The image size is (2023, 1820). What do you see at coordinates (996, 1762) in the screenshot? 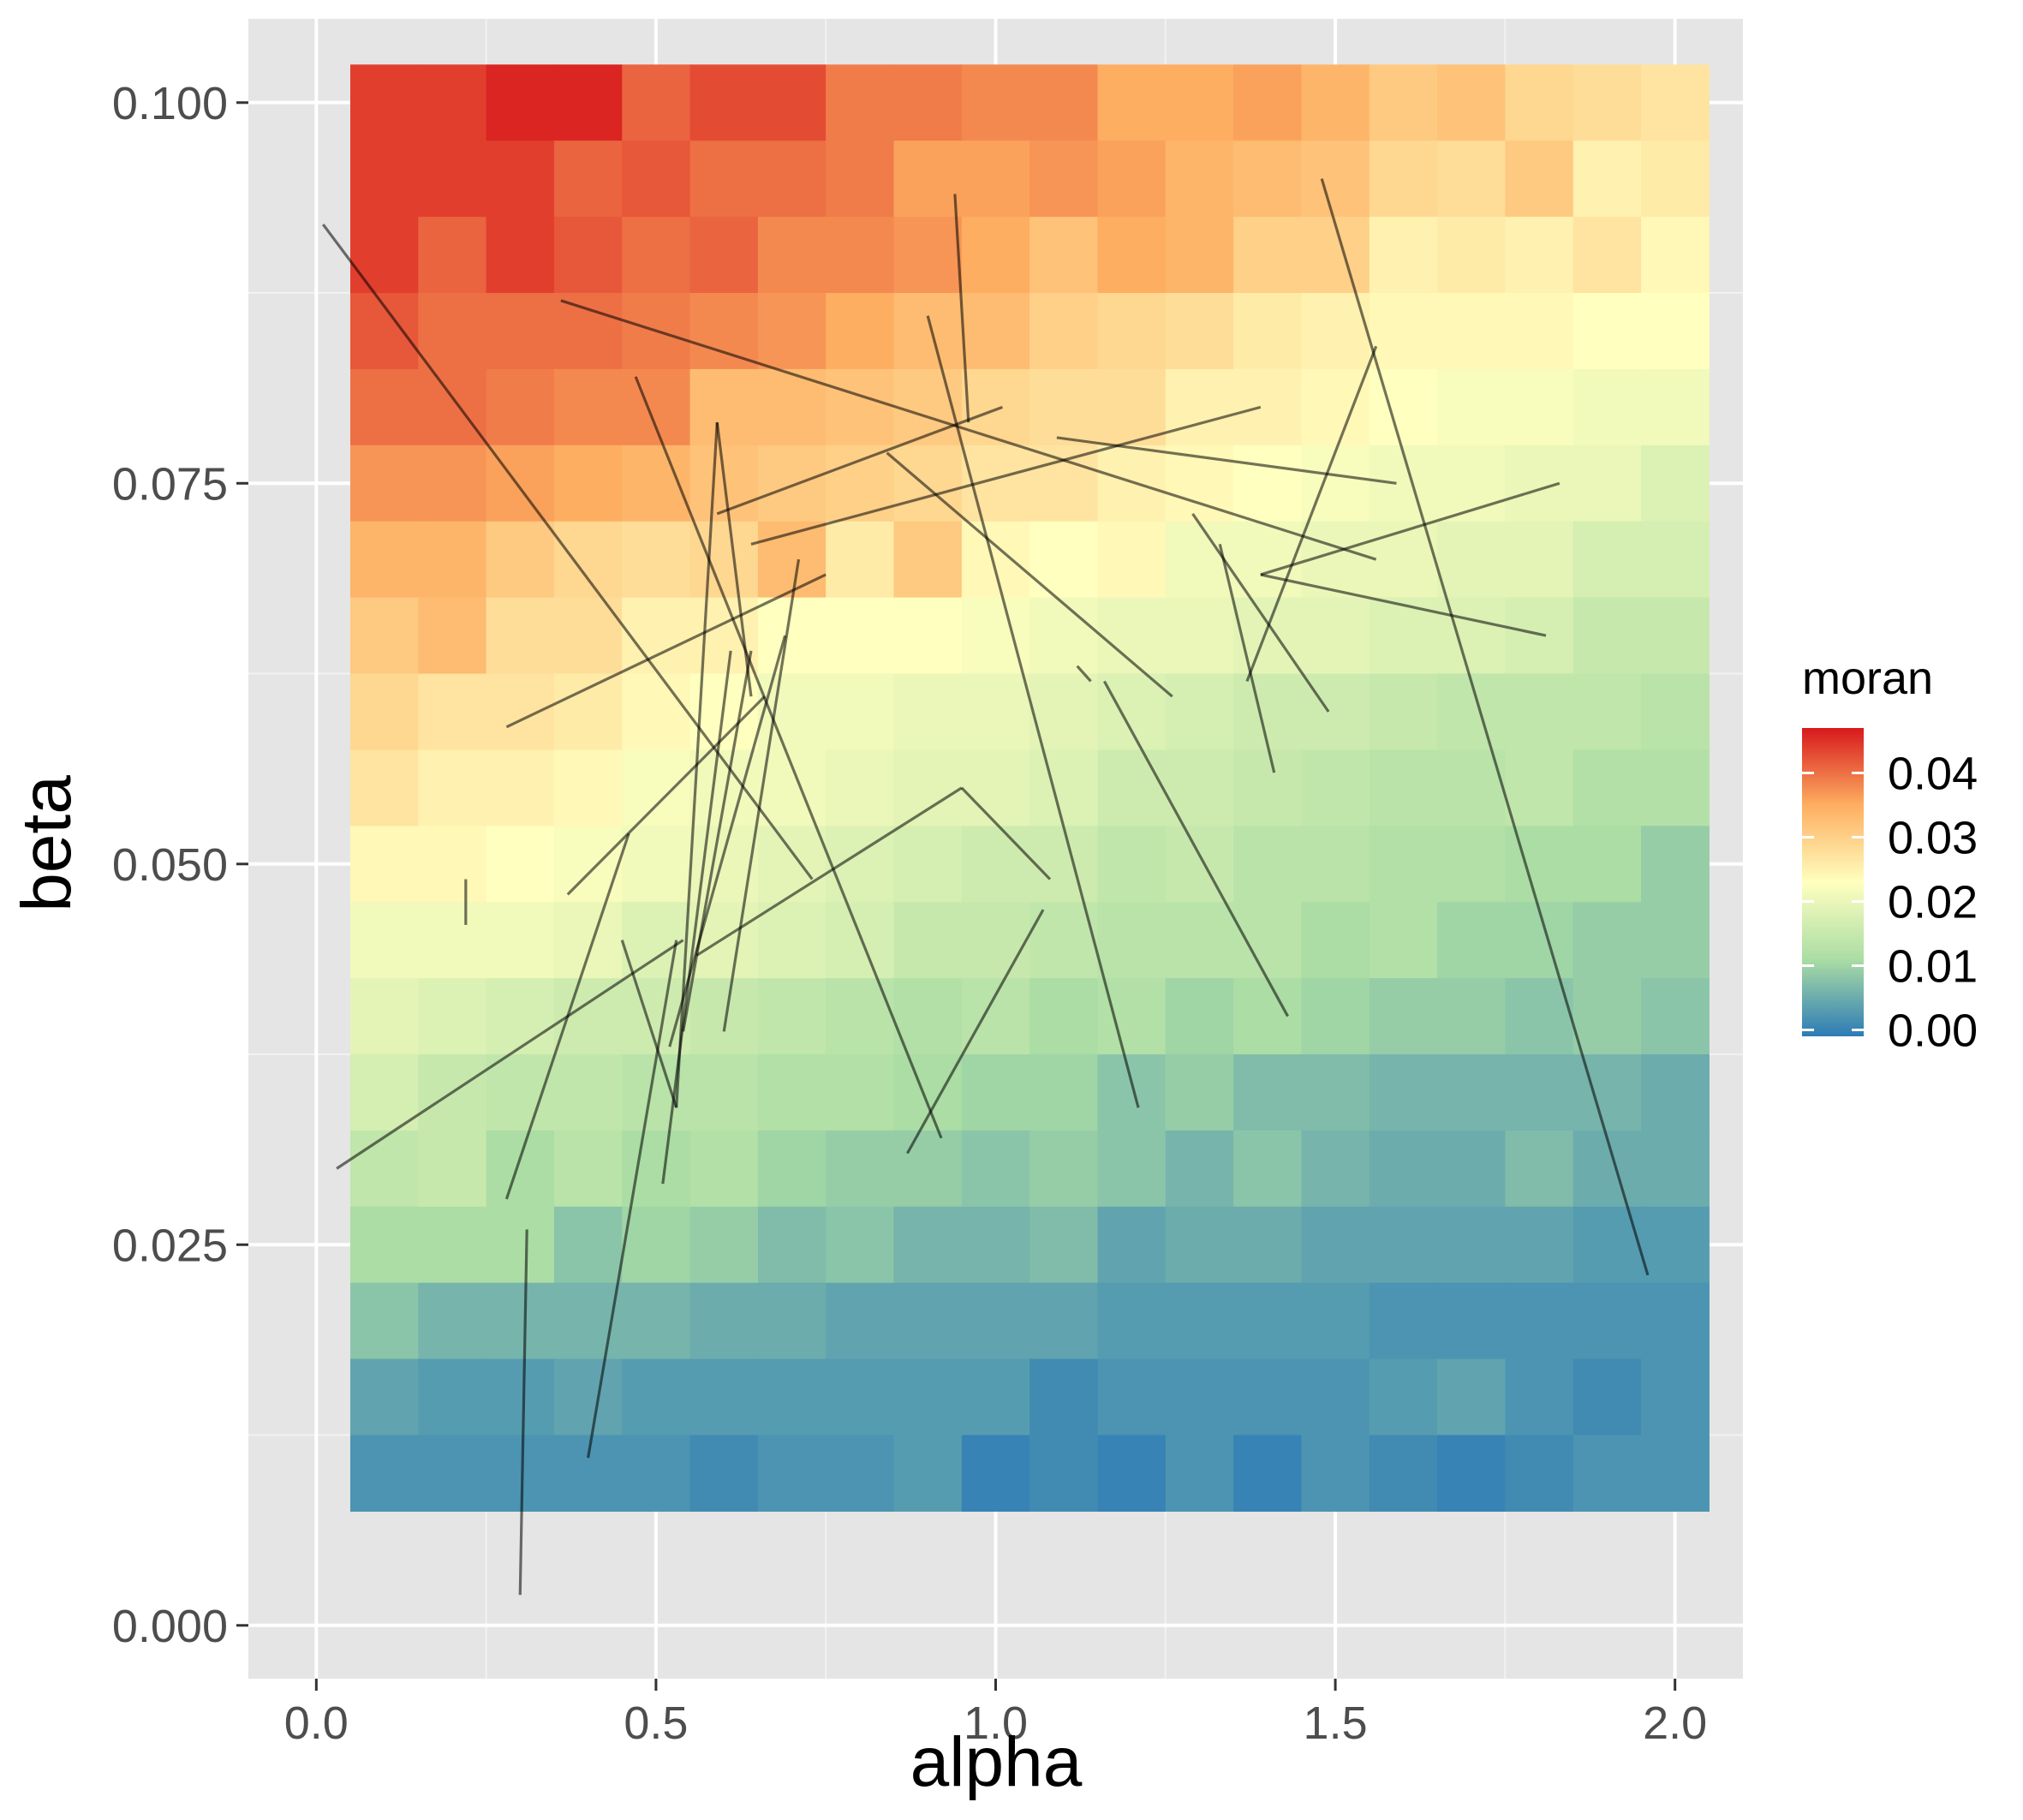
I see `x-axis-title: alpha` at bounding box center [996, 1762].